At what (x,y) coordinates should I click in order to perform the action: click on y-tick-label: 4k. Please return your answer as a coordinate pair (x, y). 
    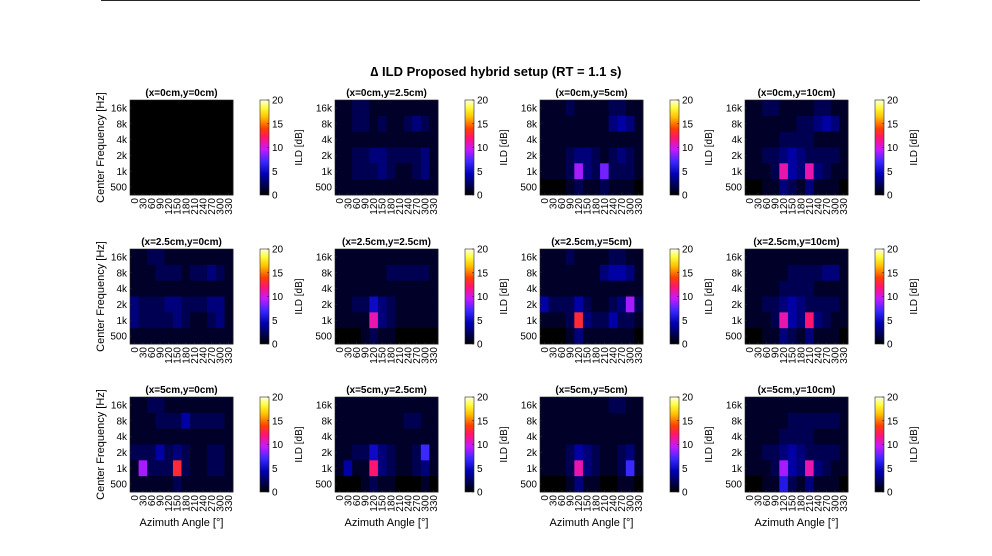
    Looking at the image, I should click on (122, 140).